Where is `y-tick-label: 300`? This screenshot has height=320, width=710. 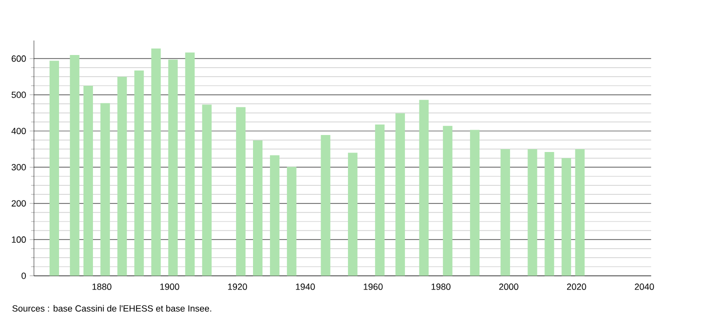 y-tick-label: 300 is located at coordinates (19, 167).